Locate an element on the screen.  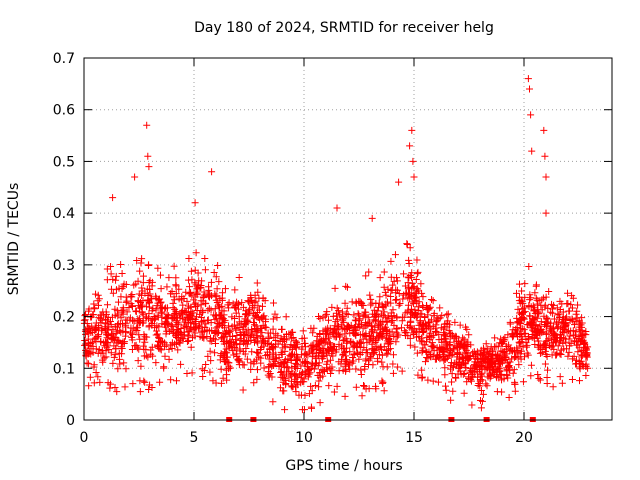
x-tick-label: 10 is located at coordinates (304, 438).